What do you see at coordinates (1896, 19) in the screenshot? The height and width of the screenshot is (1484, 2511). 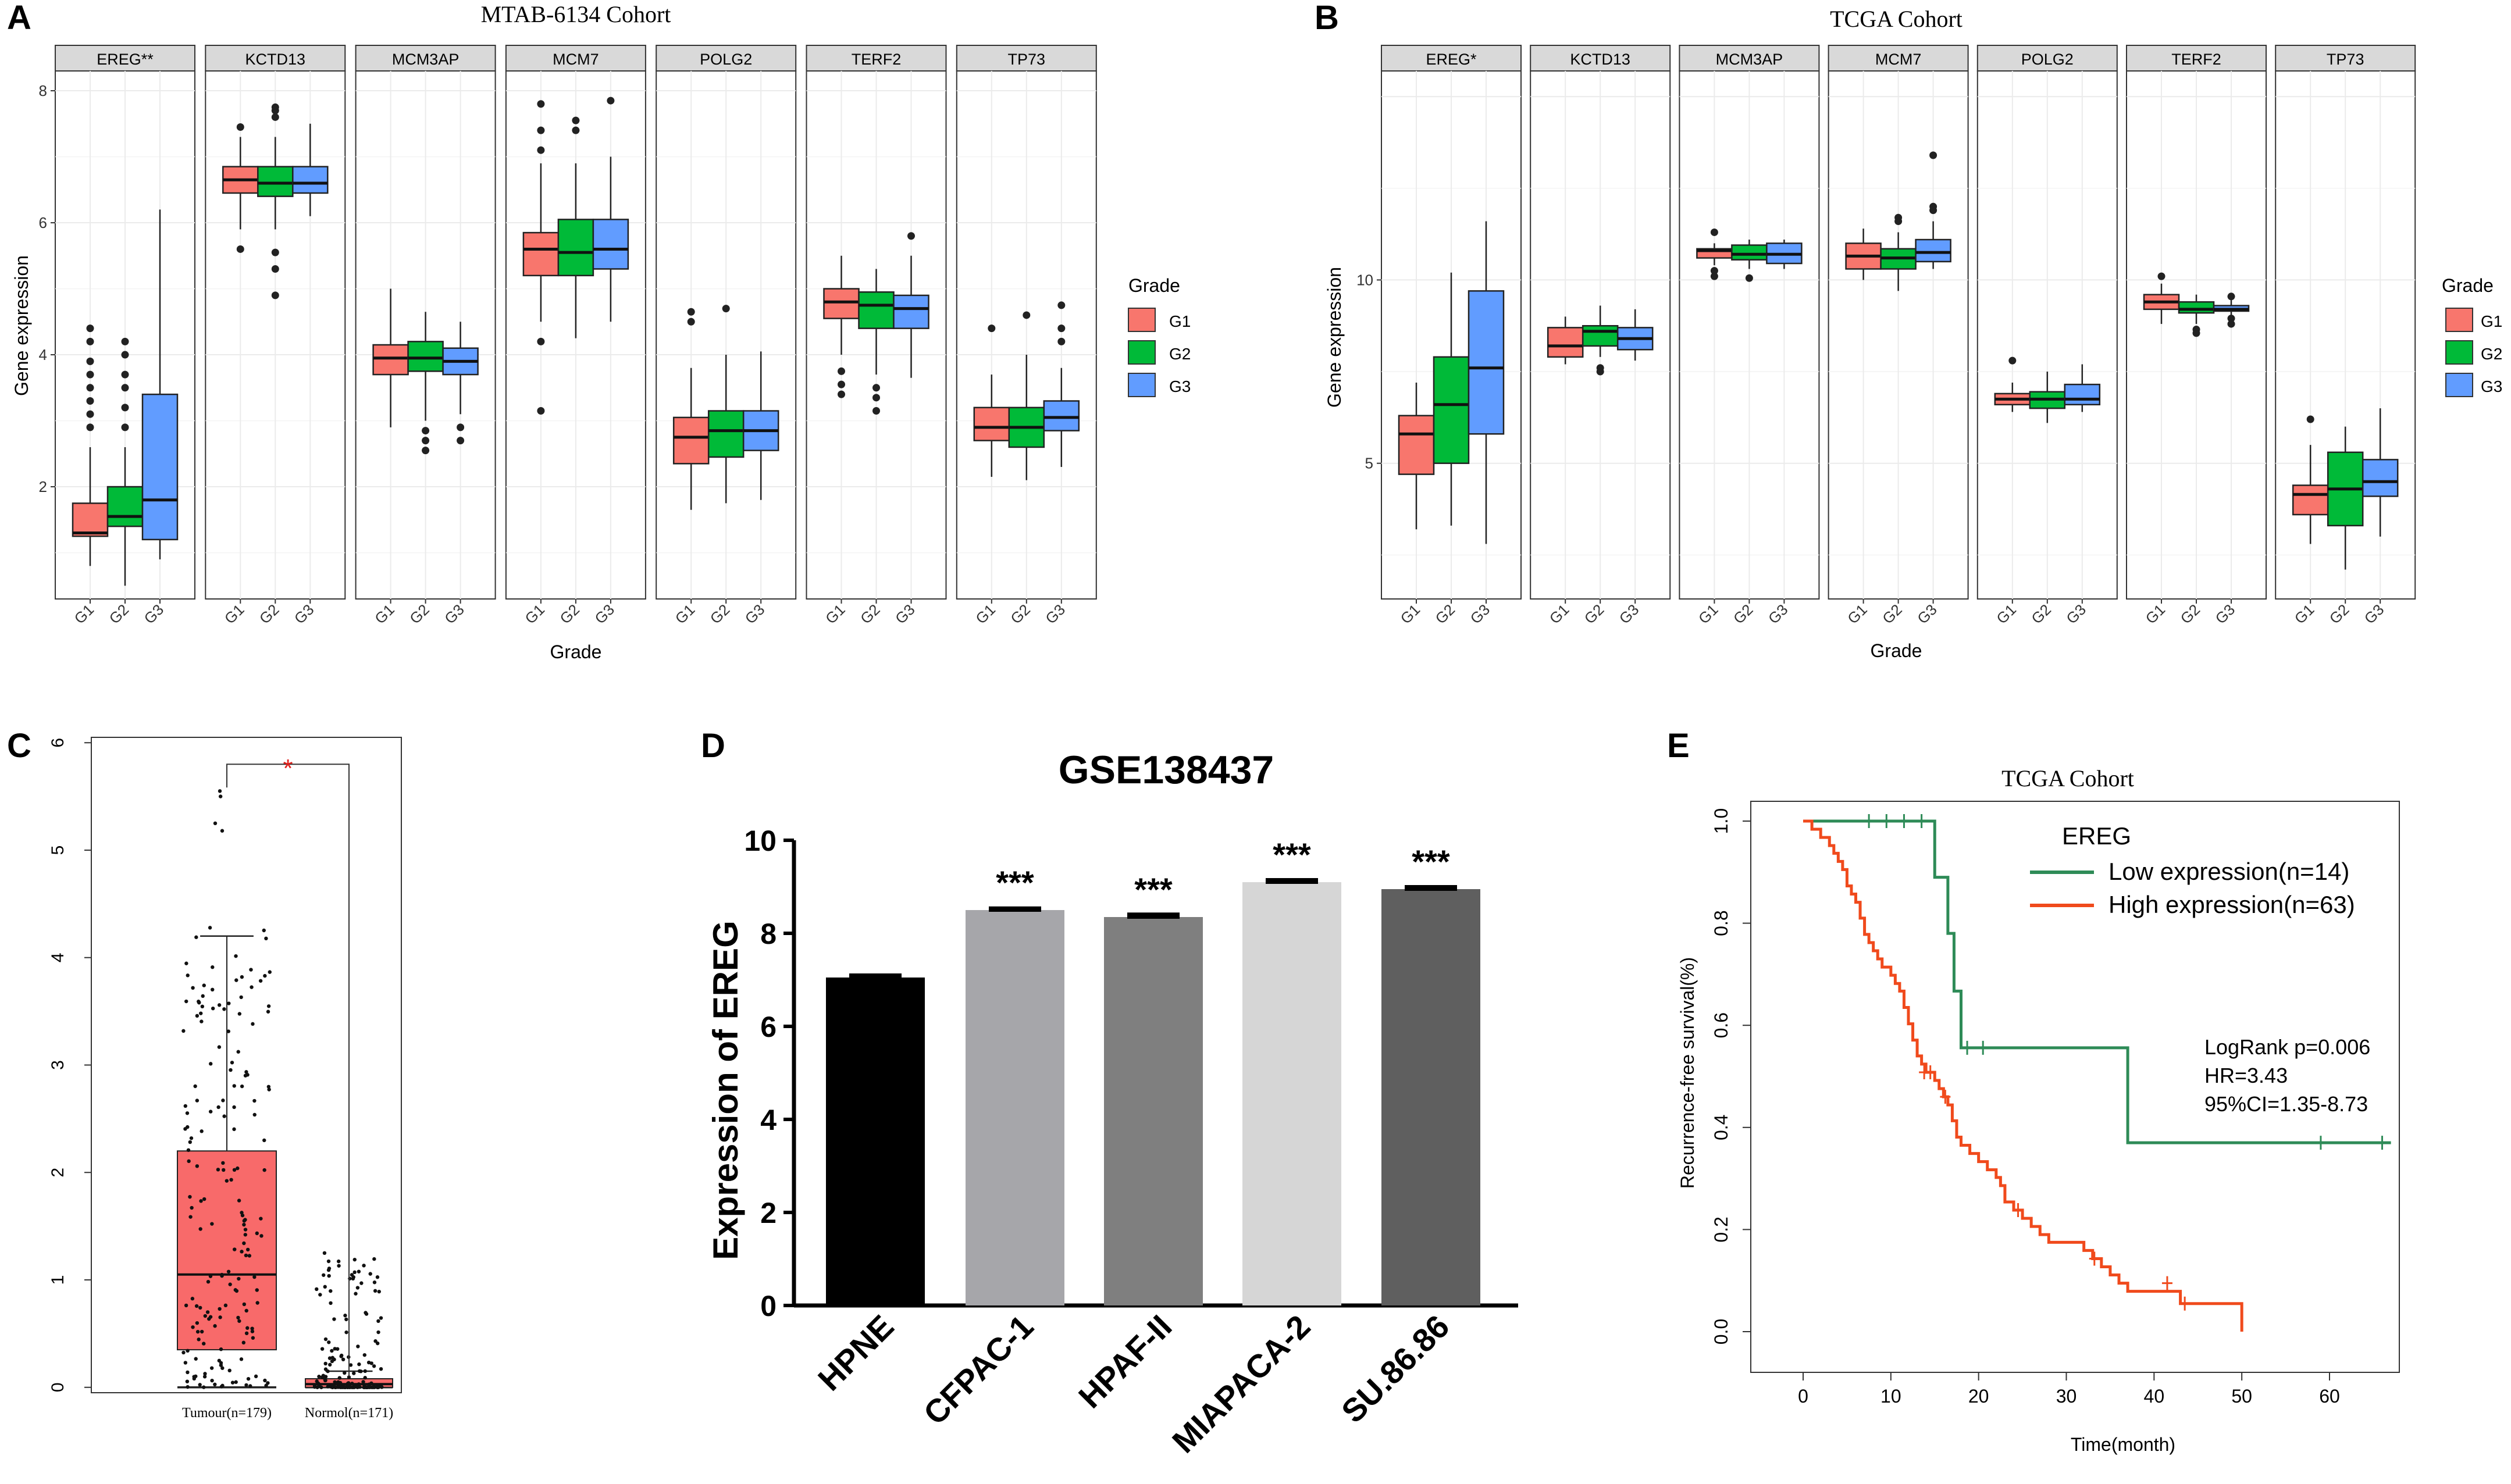 I see `panel-b-title: TCGA Cohort` at bounding box center [1896, 19].